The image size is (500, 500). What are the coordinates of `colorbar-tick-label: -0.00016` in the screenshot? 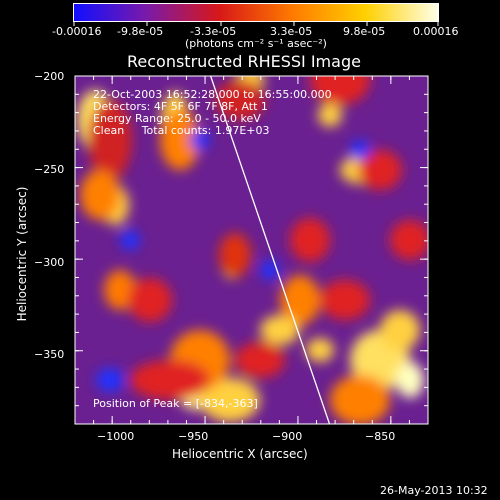 It's located at (77, 31).